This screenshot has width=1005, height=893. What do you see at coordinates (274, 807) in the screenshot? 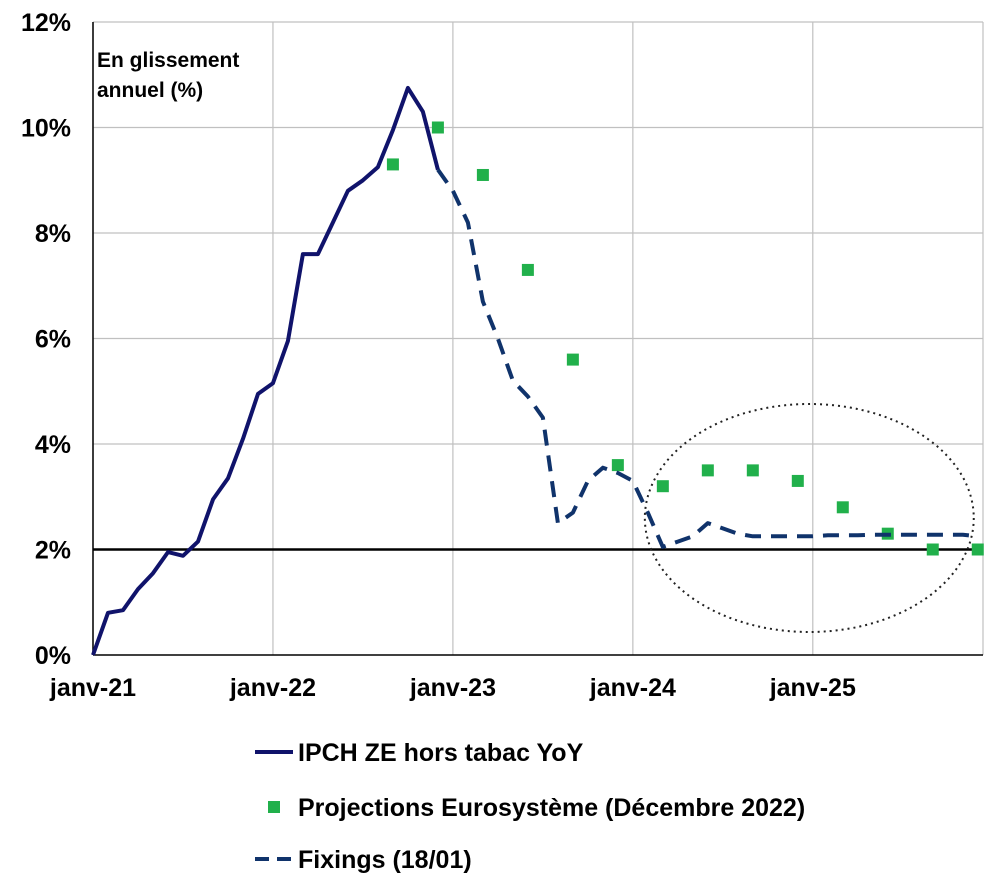
I see `legend-marker-icon` at bounding box center [274, 807].